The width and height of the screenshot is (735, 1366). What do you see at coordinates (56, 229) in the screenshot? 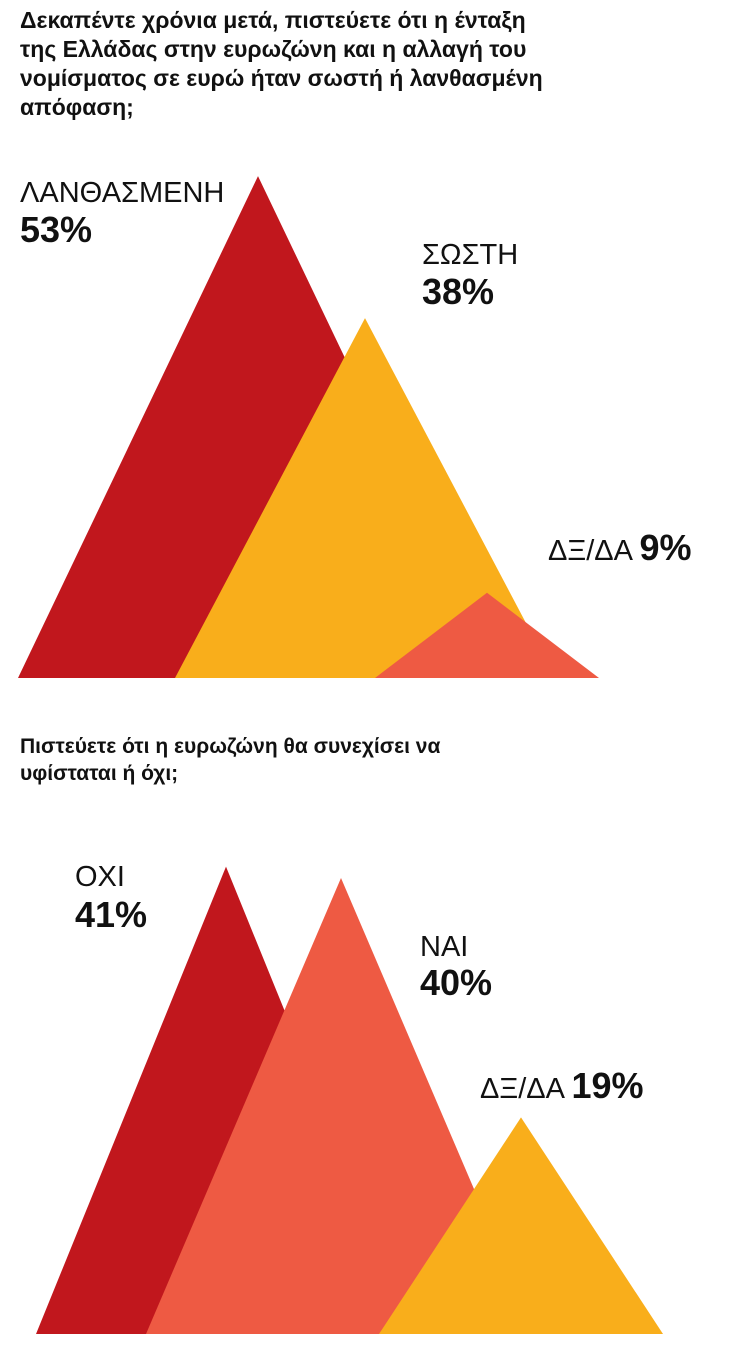
I see `value-label-1: 53%` at bounding box center [56, 229].